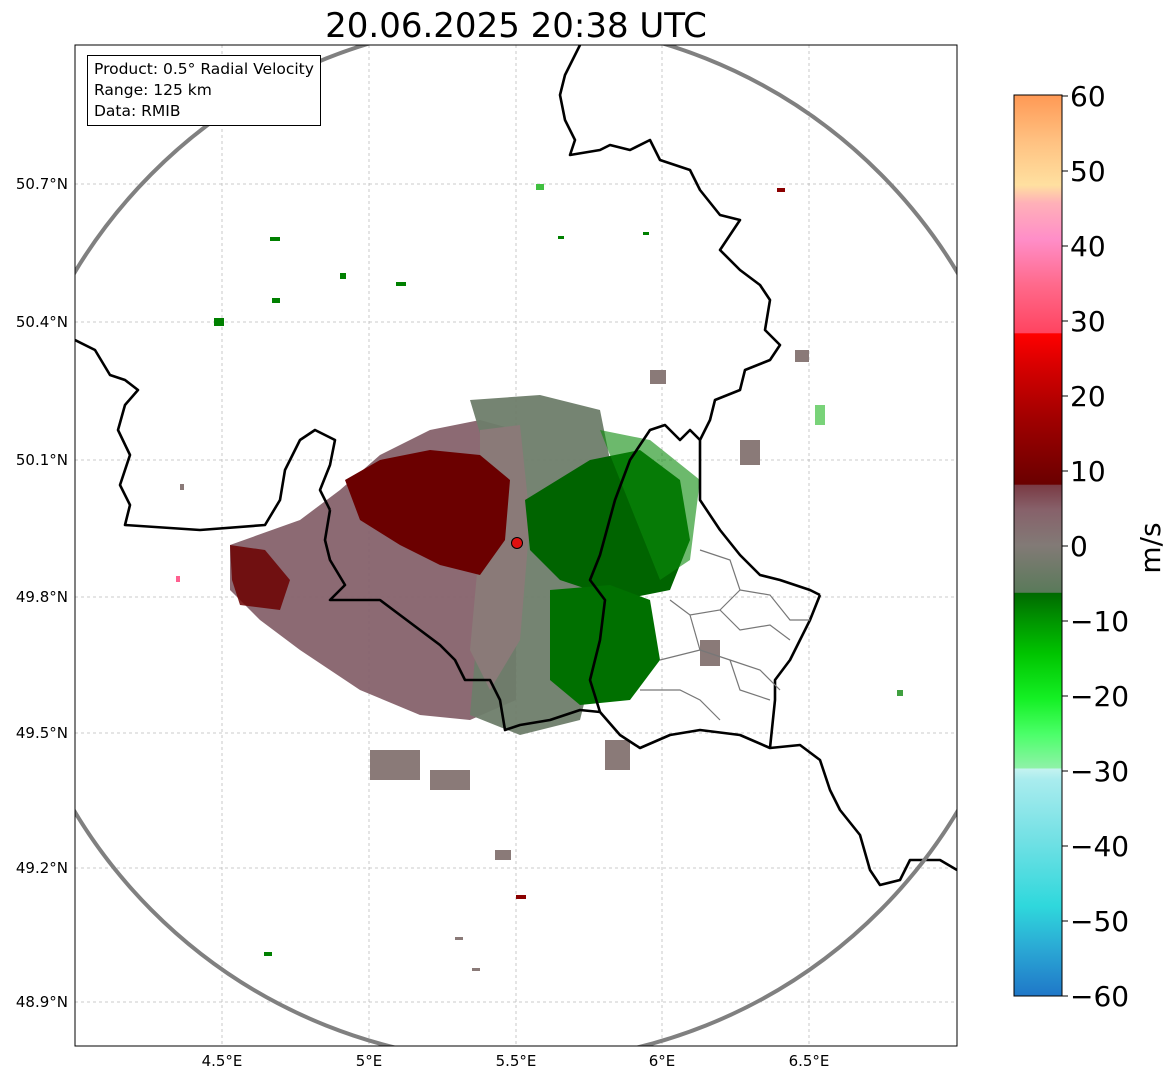  Describe the element at coordinates (1150, 547) in the screenshot. I see `colorbar-unit: m/s` at that location.